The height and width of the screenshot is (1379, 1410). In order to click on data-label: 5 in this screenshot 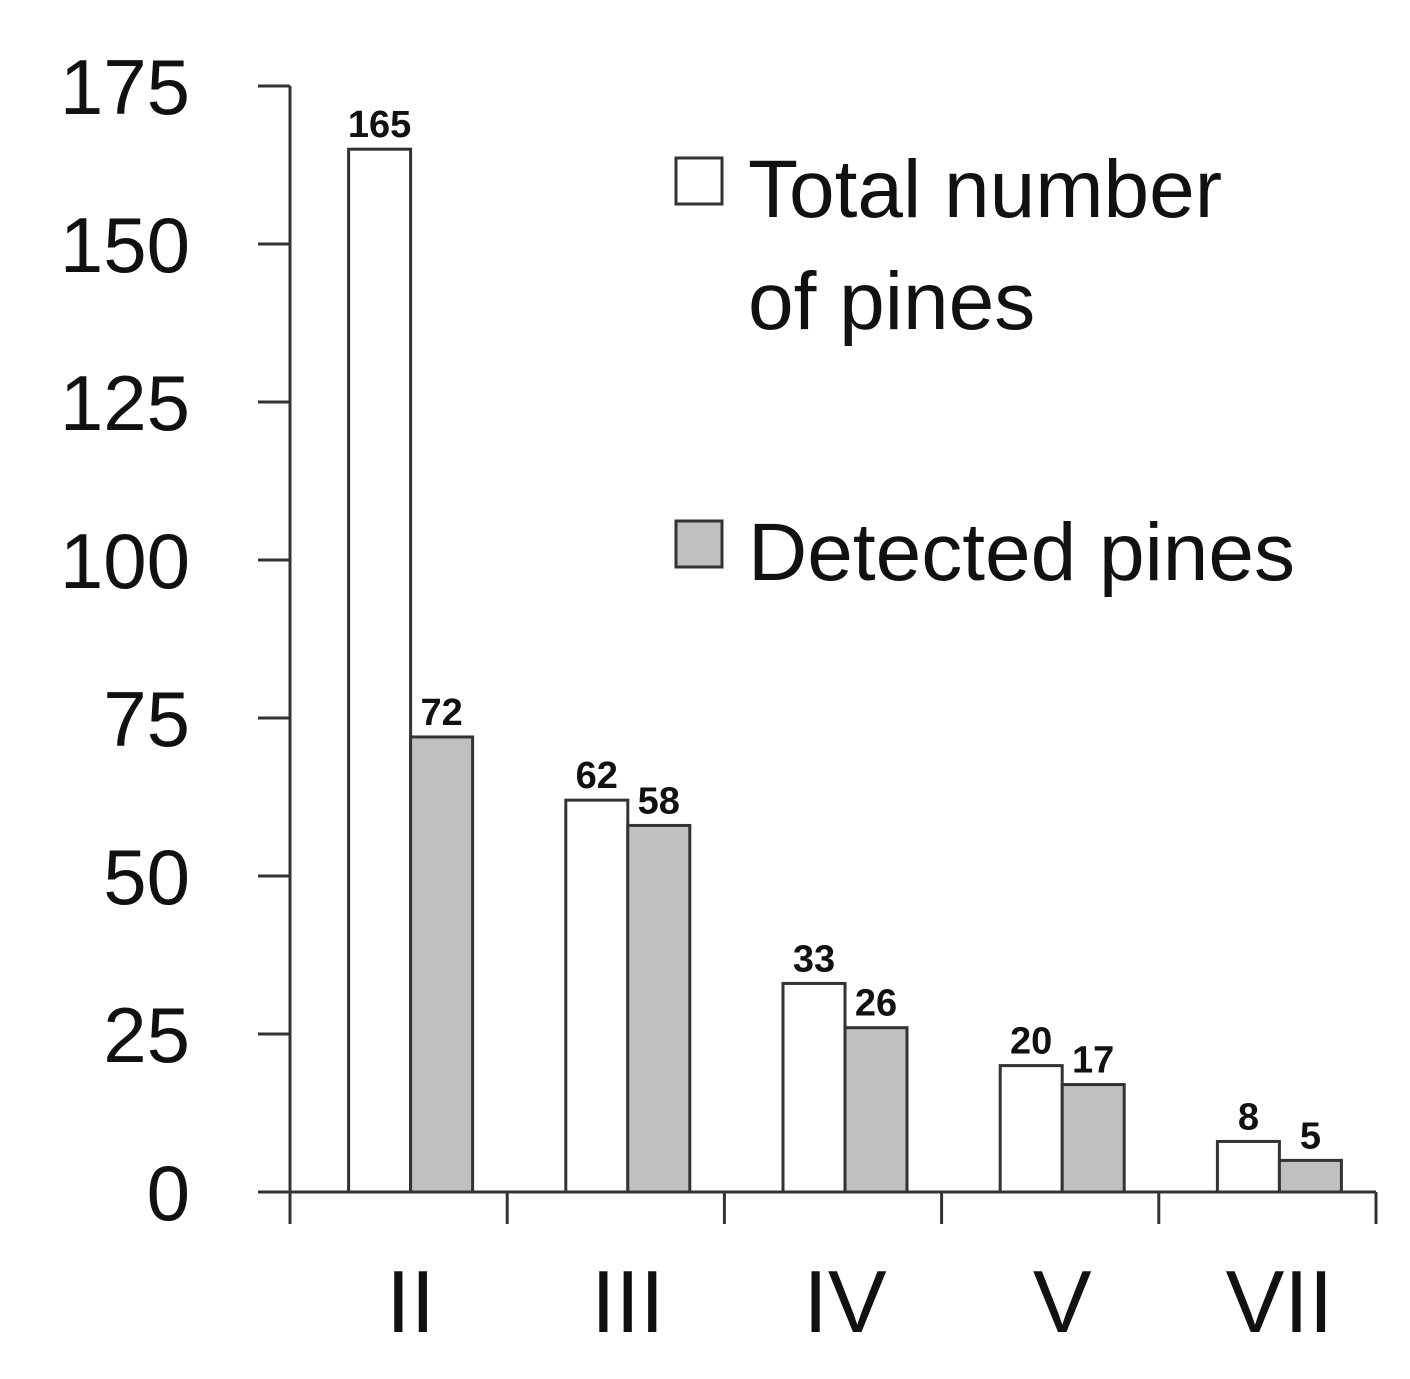, I will do `click(1310, 1136)`.